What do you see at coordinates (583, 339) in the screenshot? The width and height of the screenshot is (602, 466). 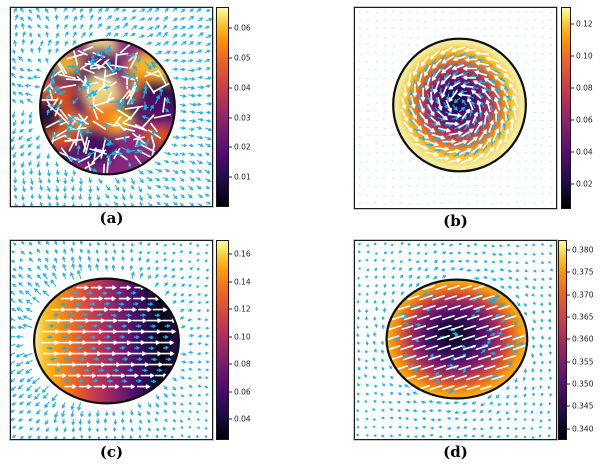 I see `colorbar-tick-label: 0.360` at bounding box center [583, 339].